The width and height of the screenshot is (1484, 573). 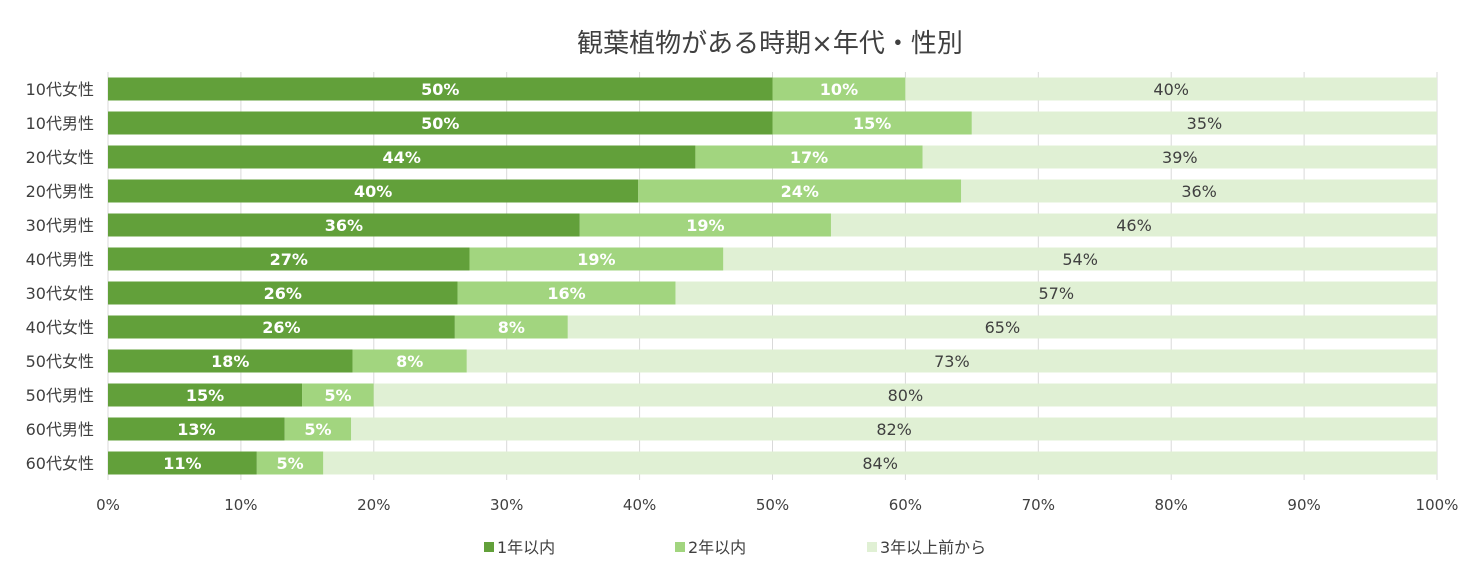 I want to click on data-label: 16%, so click(x=566, y=293).